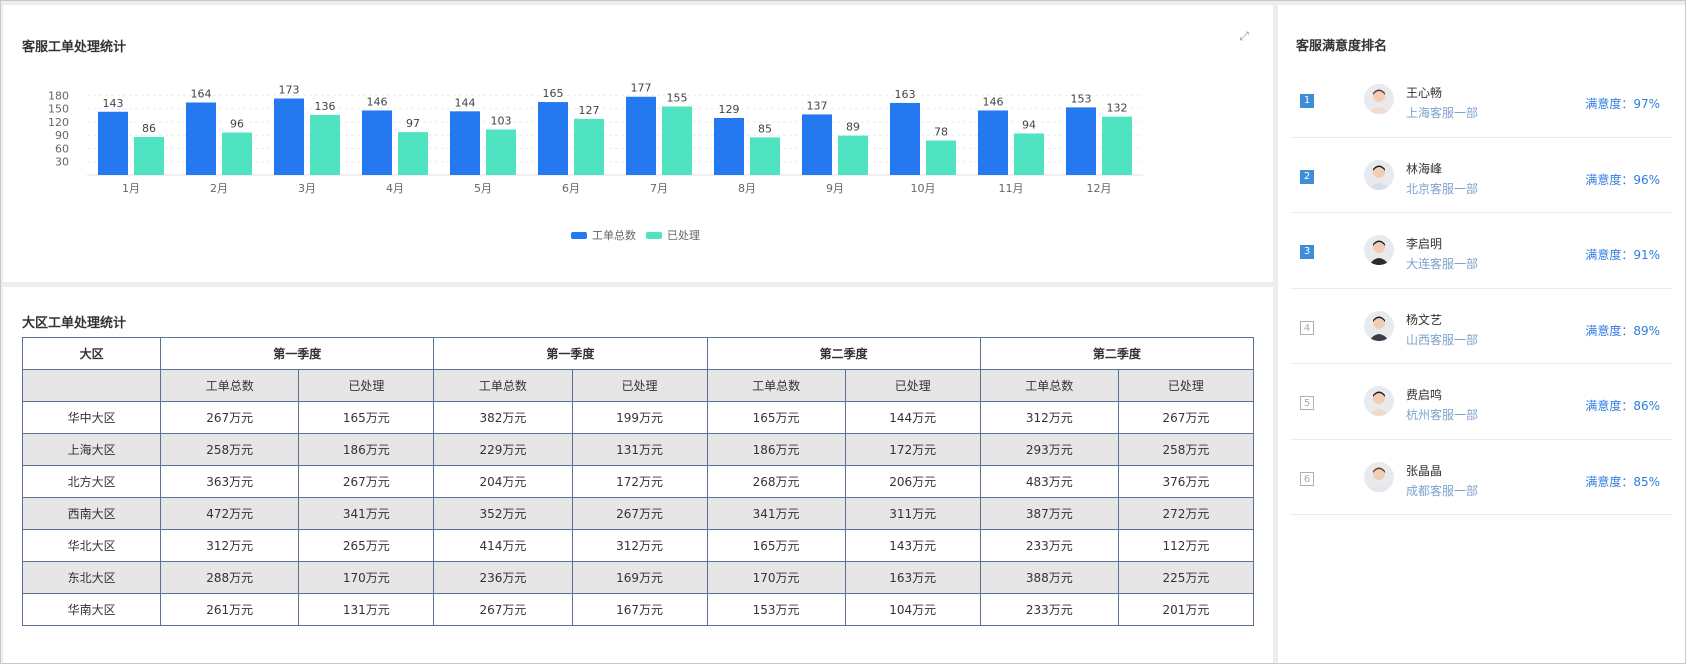  What do you see at coordinates (1442, 188) in the screenshot?
I see `agent-department: 北京客服一部` at bounding box center [1442, 188].